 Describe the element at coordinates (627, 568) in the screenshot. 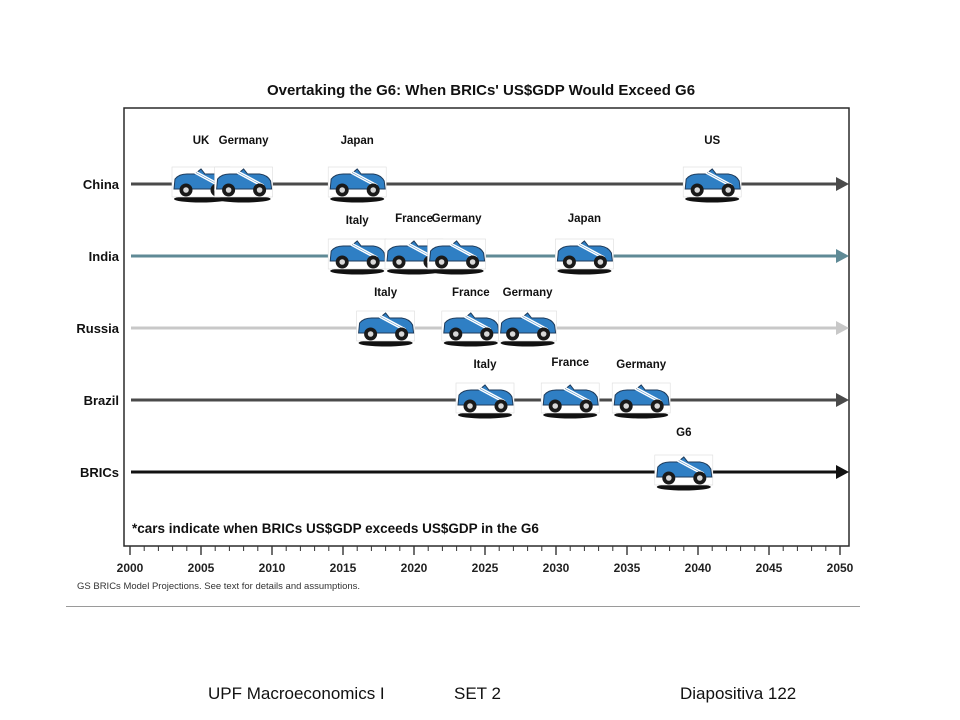

I see `x-tick-label: 2035` at that location.